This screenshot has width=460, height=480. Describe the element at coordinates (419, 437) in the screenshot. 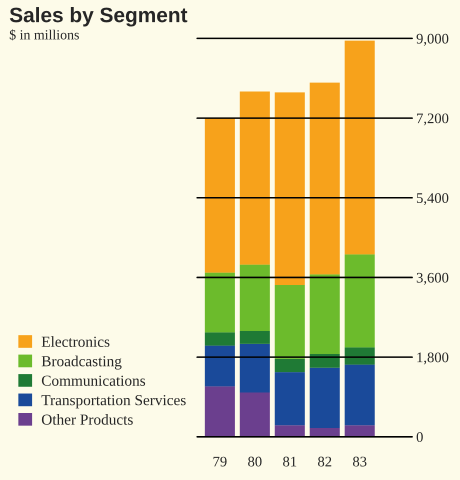

I see `y-tick-label: 0` at that location.